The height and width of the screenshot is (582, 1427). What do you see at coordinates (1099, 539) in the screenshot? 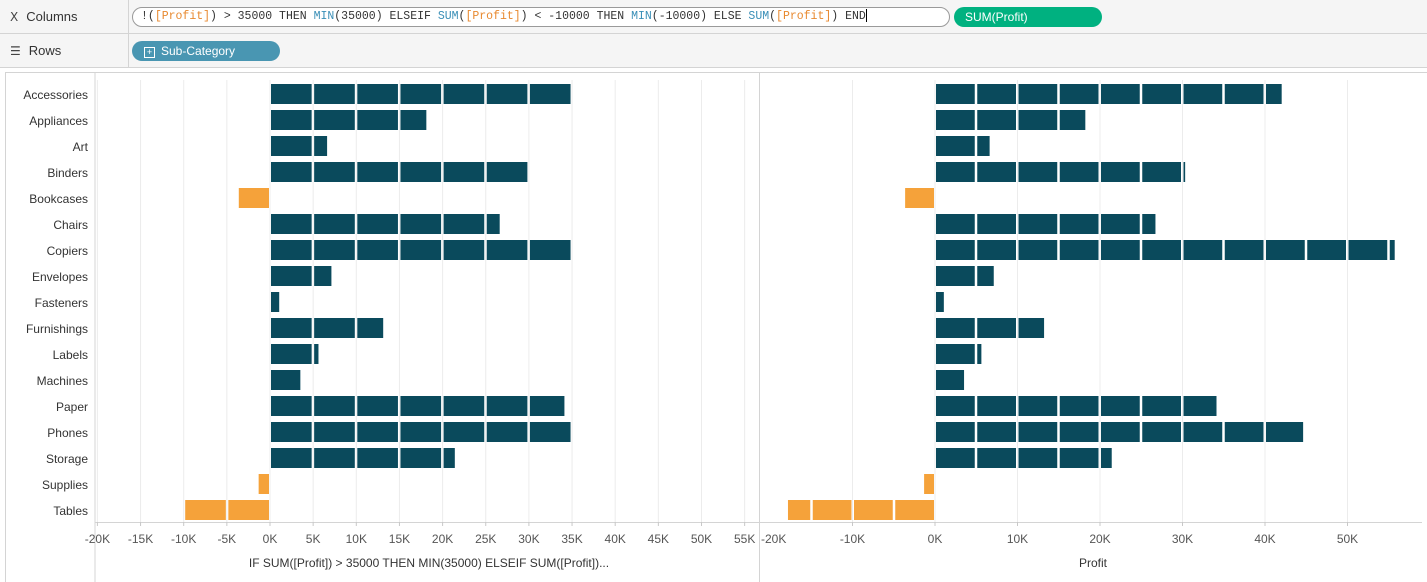
I see `tick-label: 20K` at bounding box center [1099, 539].